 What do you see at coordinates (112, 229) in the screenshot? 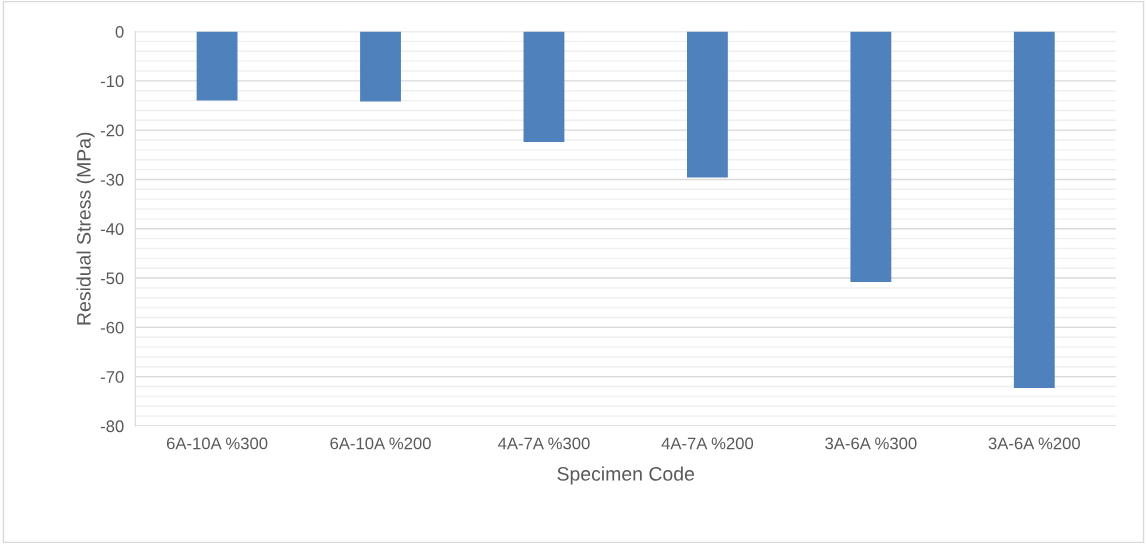
I see `y-tick-label: -40` at bounding box center [112, 229].